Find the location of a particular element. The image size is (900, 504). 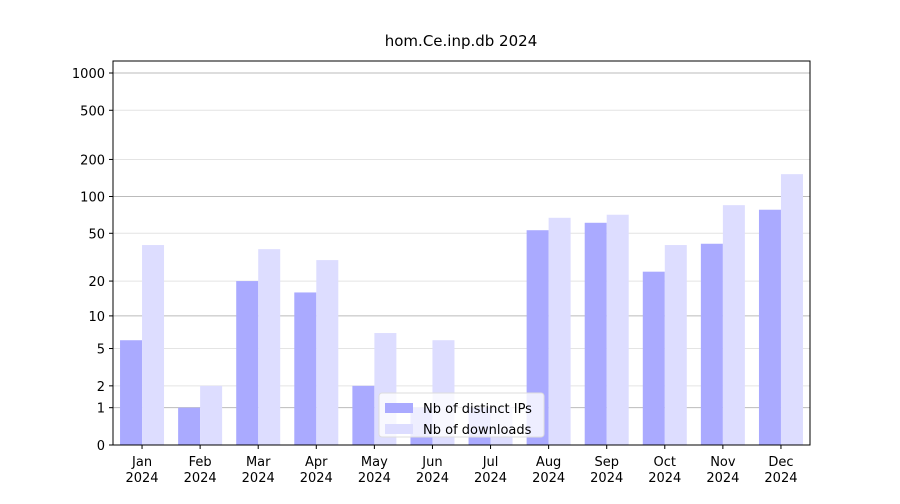

y-tick-label: 200 is located at coordinates (92, 160).